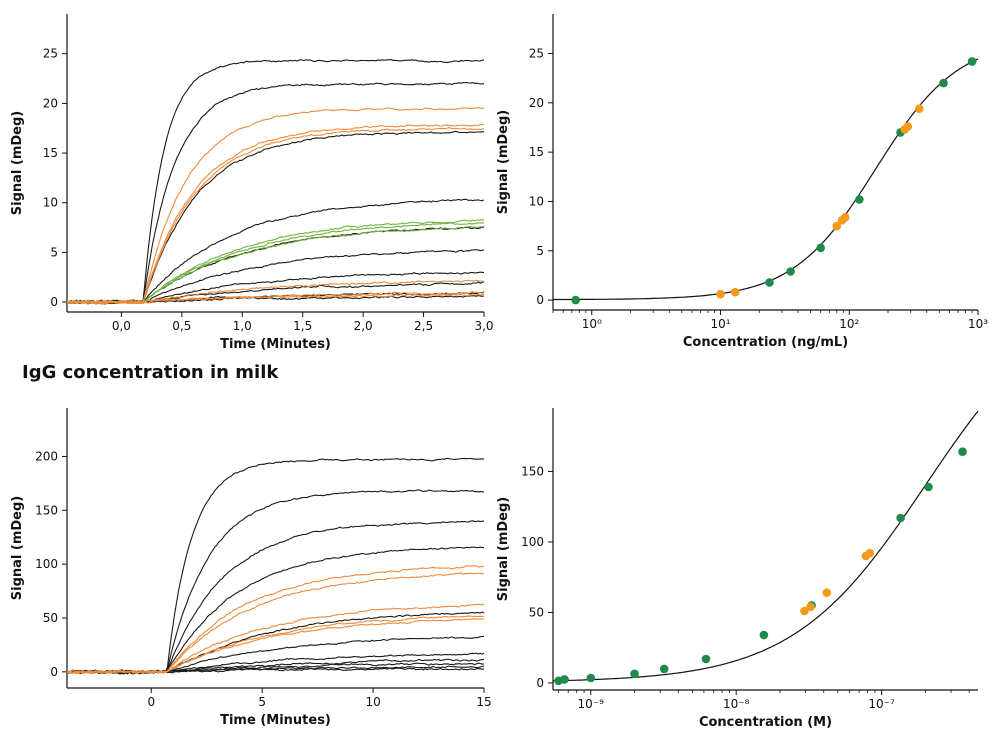 The image size is (992, 731). What do you see at coordinates (150, 372) in the screenshot?
I see `section-title: IgG concentration in milk` at bounding box center [150, 372].